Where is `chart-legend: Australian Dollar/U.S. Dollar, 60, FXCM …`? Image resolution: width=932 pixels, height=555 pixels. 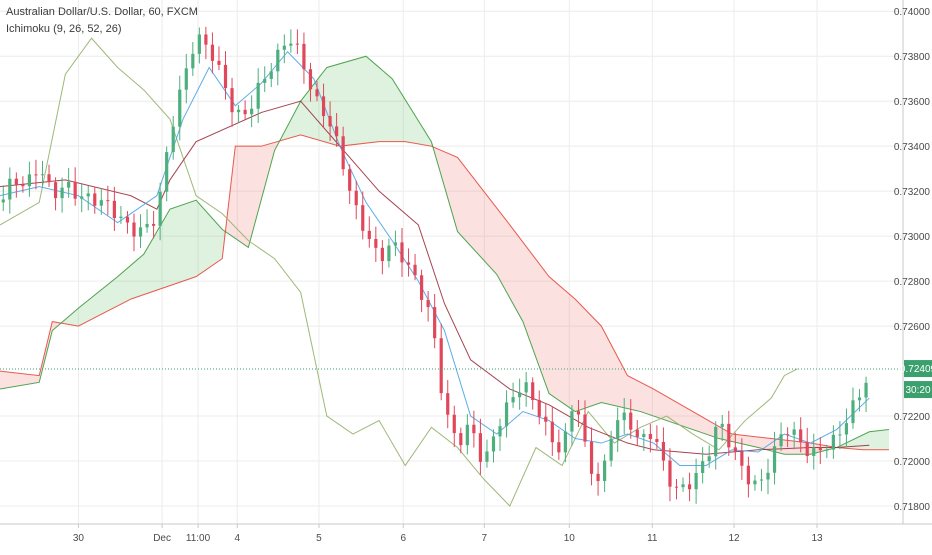
chart-legend: Australian Dollar/U.S. Dollar, 60, FXCM … is located at coordinates (102, 21).